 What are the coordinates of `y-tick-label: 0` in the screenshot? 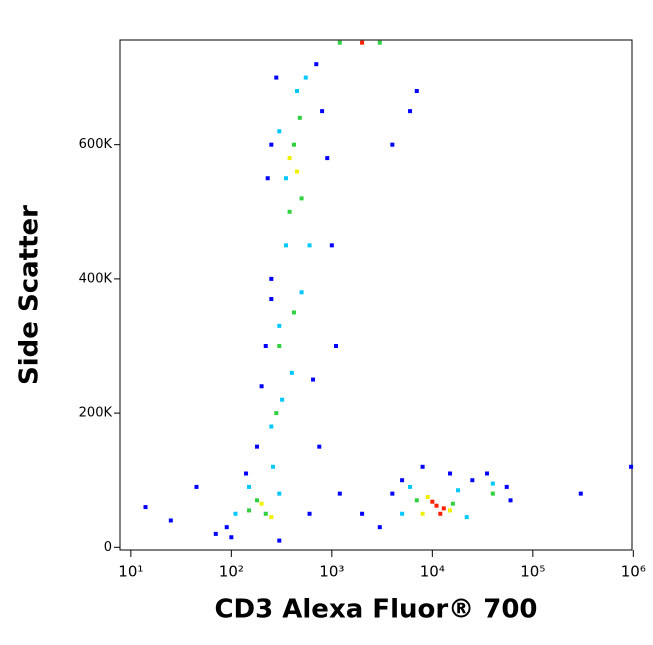 It's located at (108, 547).